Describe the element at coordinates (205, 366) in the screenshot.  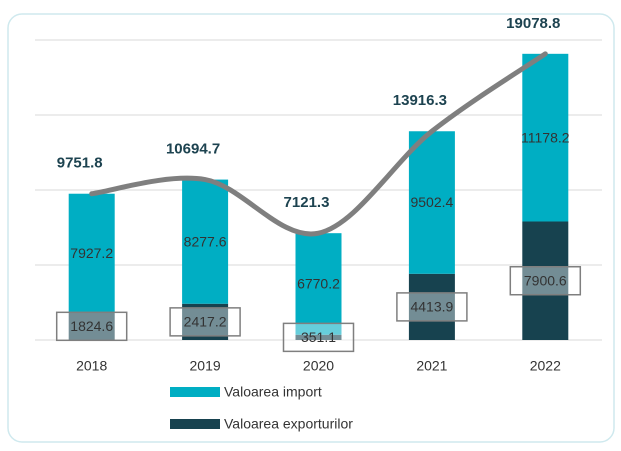
I see `x-tick-label: 2019` at that location.